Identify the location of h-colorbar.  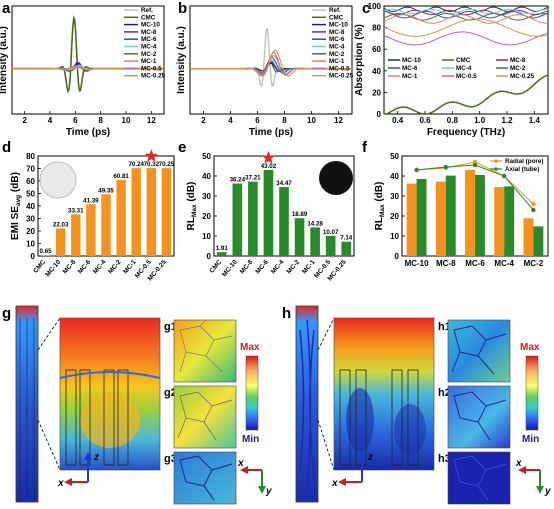
(532, 393).